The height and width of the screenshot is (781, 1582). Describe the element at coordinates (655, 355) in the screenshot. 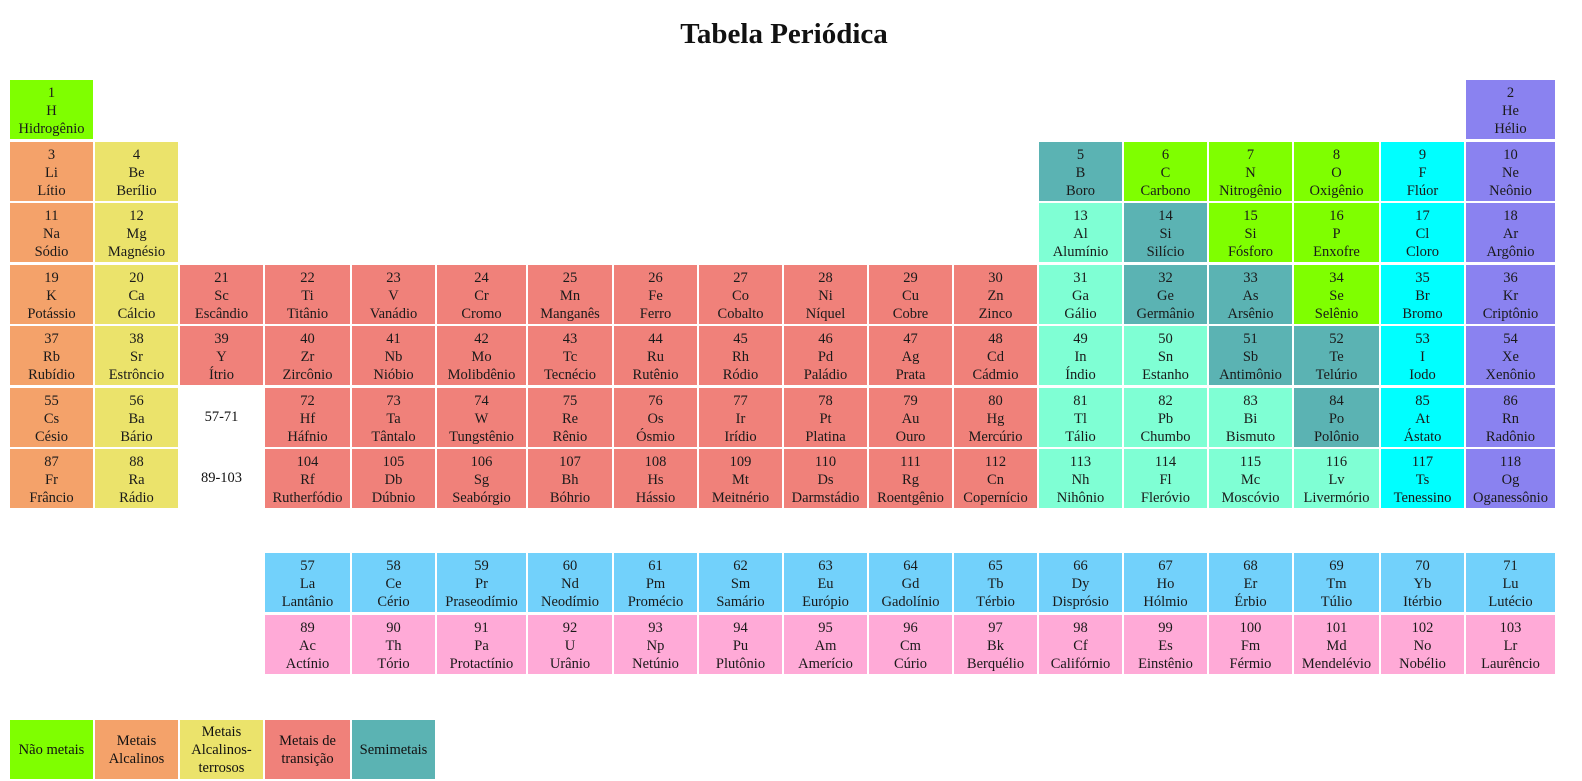

I see `element-cell-ru-44: 44 Ru Rutênio` at that location.